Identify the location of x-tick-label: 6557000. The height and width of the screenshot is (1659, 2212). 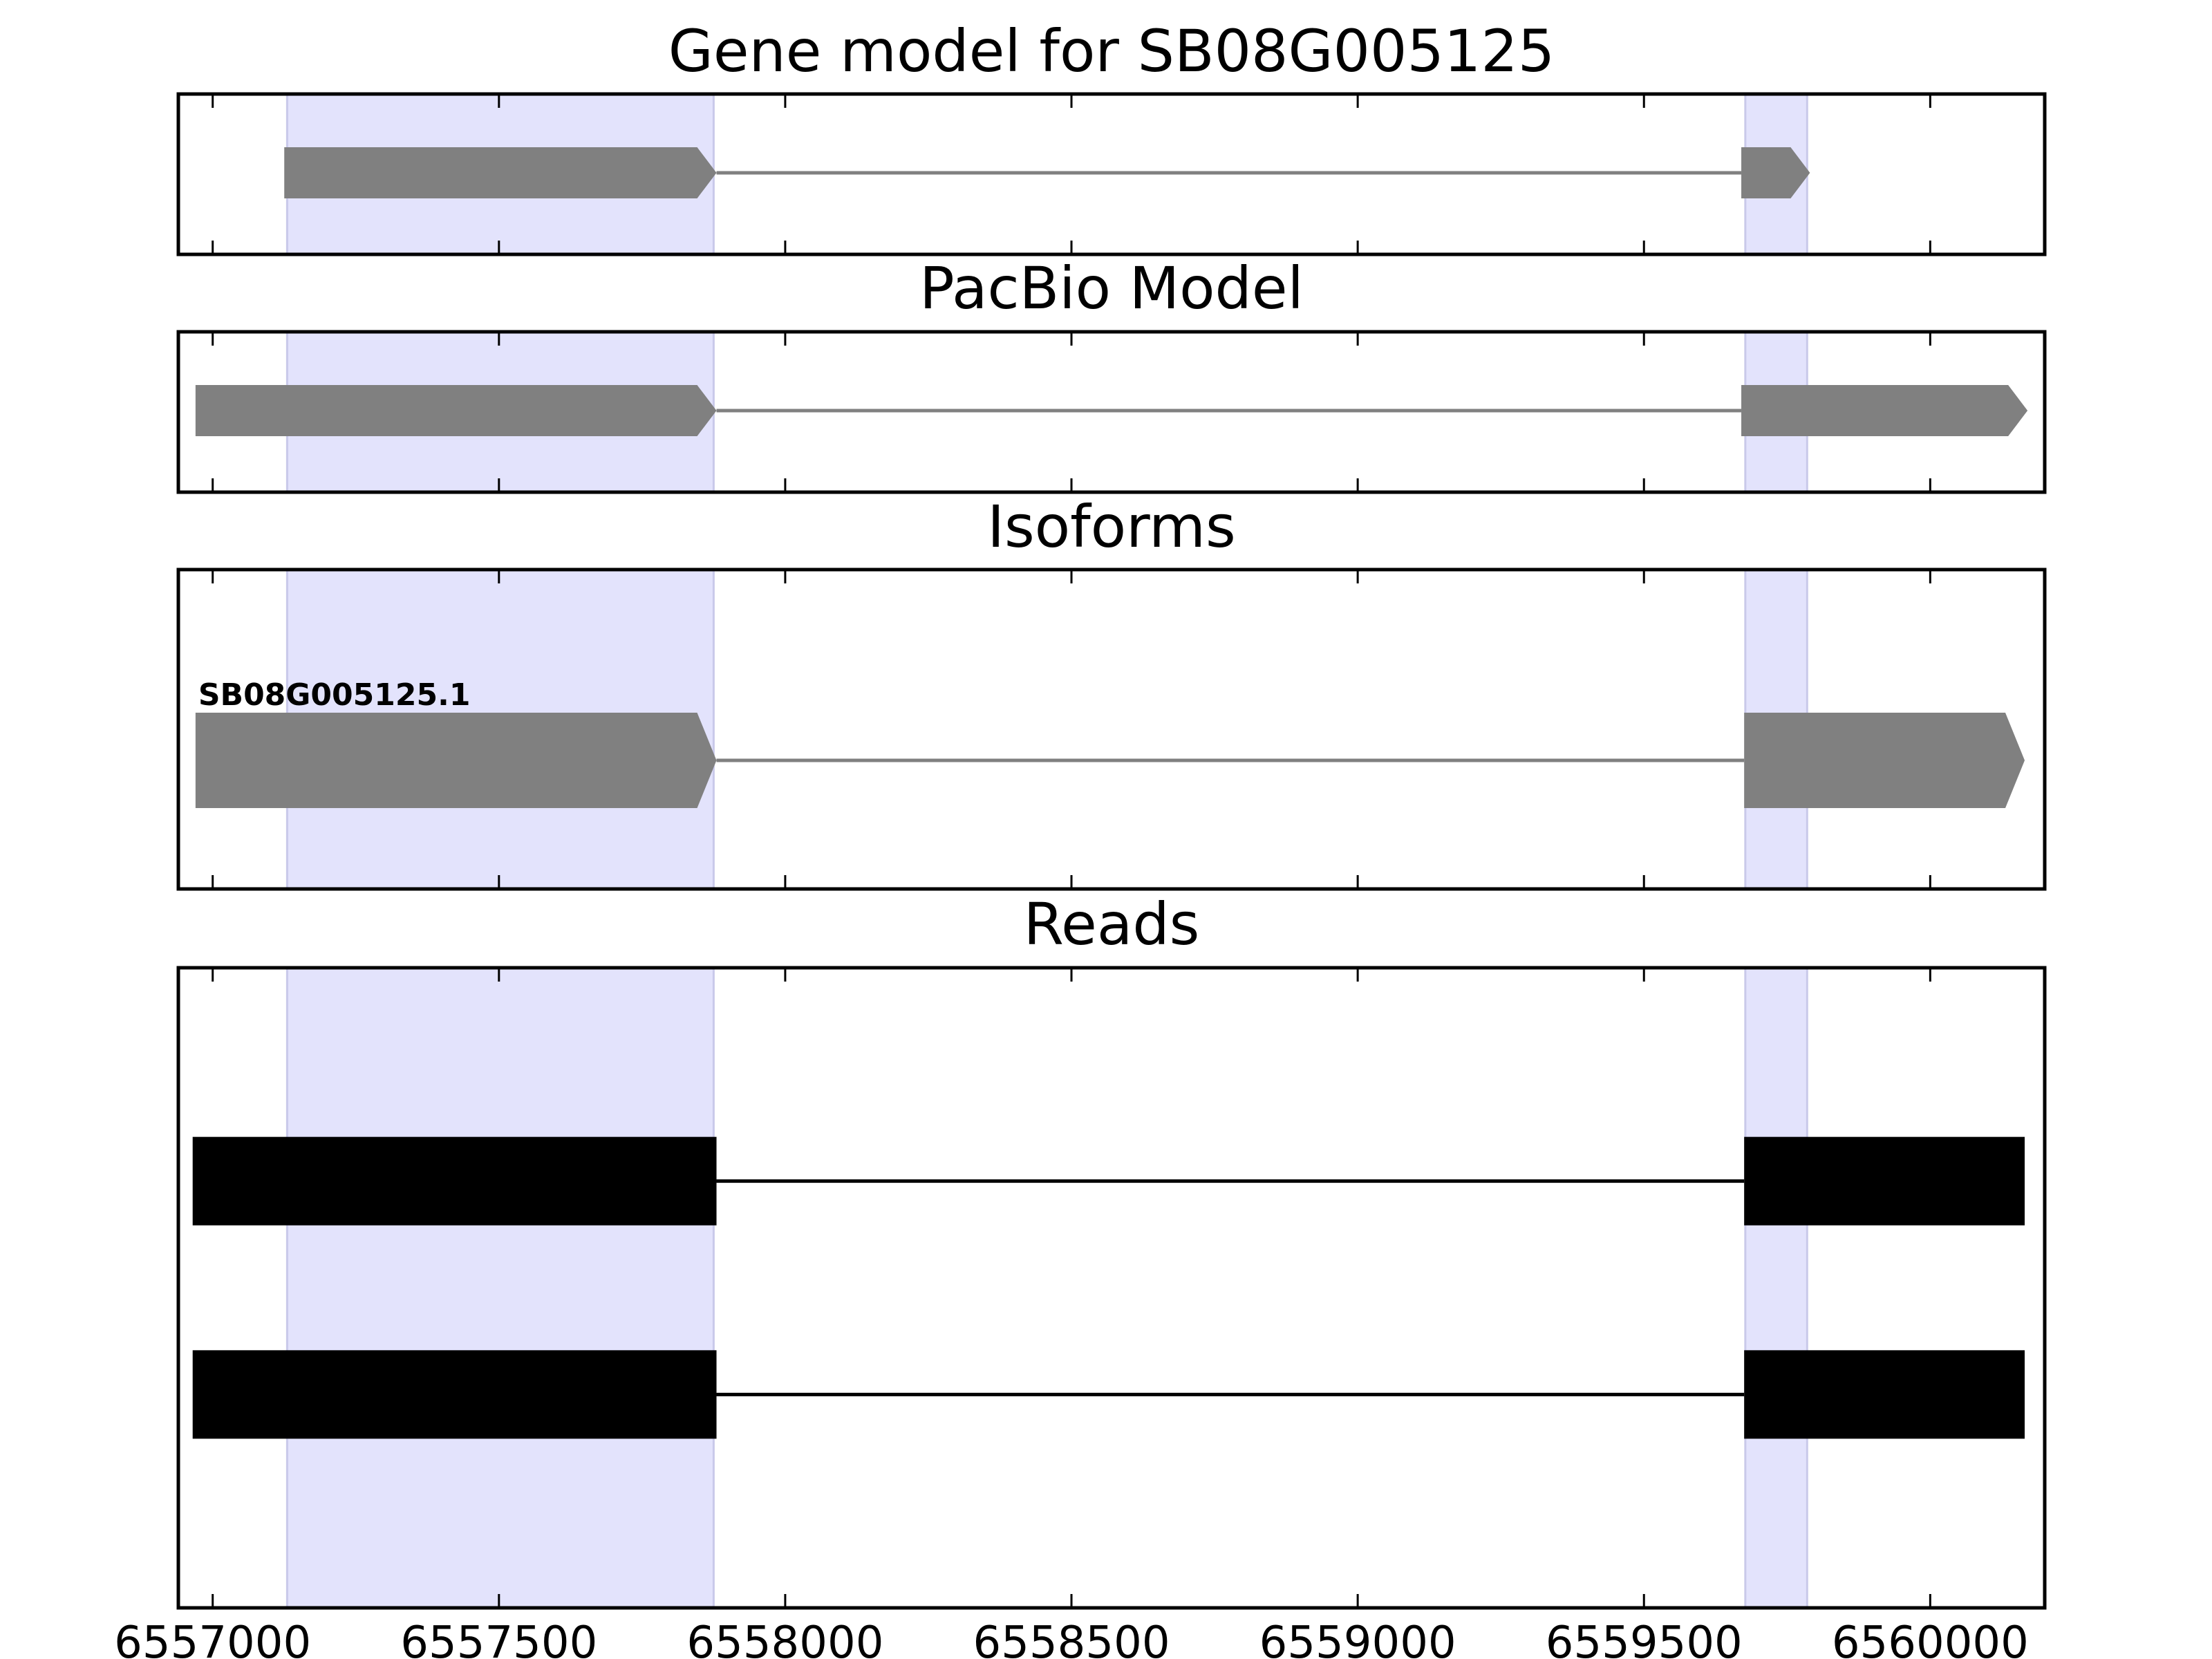
(212, 1638).